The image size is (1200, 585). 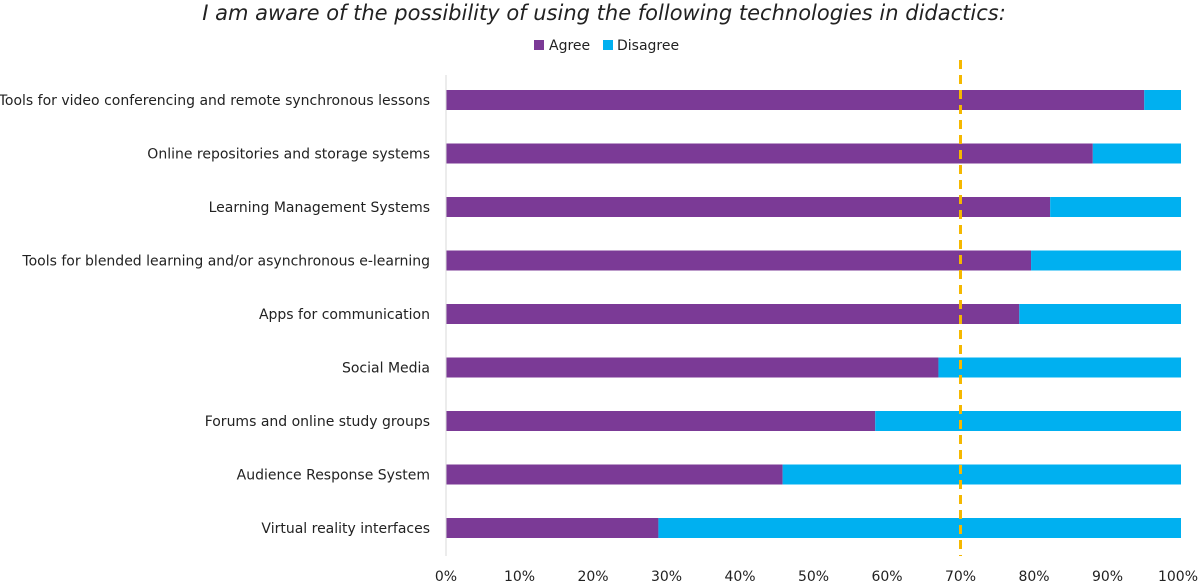 I want to click on legend-label-agree: Agree, so click(x=569, y=46).